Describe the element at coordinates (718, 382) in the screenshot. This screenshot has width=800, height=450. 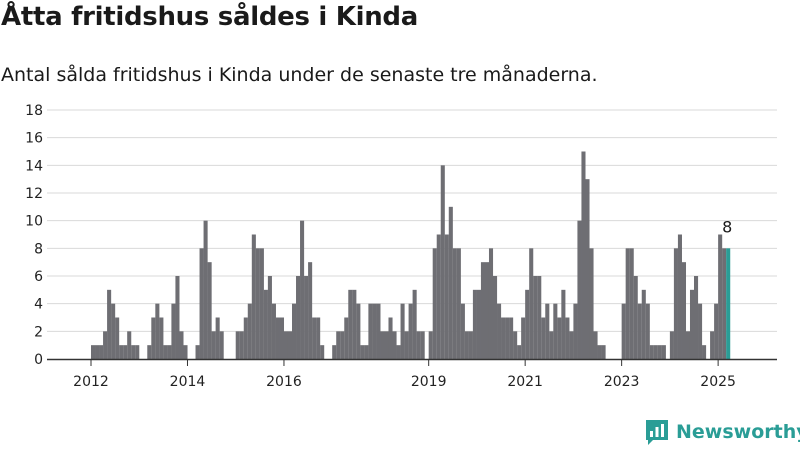
I see `x-tick-label: 2025` at that location.